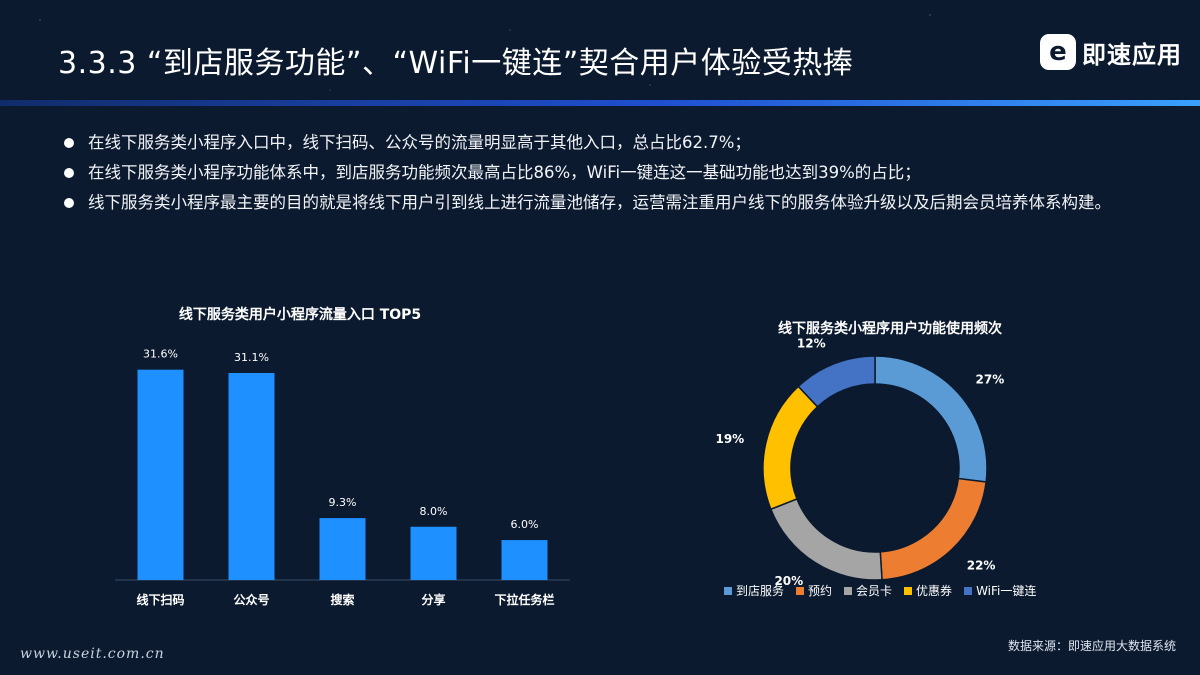 This screenshot has width=1200, height=675. I want to click on bar-category-label: 公众号, so click(251, 599).